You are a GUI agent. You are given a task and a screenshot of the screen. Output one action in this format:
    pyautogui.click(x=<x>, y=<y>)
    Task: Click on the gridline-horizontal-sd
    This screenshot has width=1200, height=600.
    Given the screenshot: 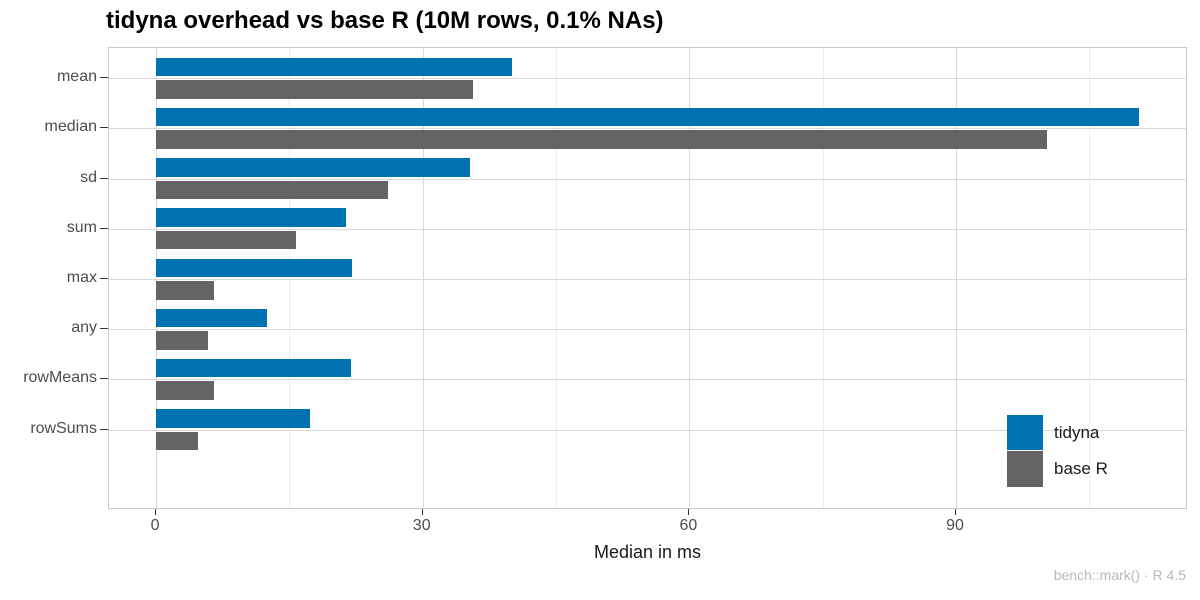 What is the action you would take?
    pyautogui.click(x=647, y=179)
    